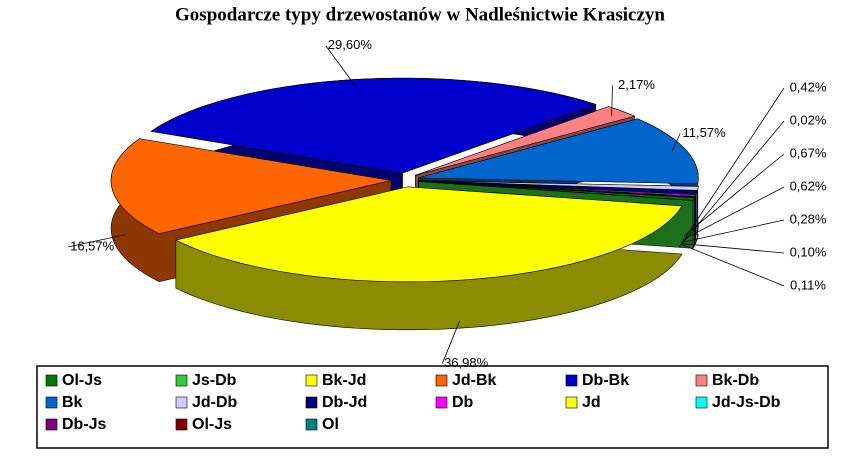  What do you see at coordinates (808, 218) in the screenshot?
I see `data-label: 0,28%` at bounding box center [808, 218].